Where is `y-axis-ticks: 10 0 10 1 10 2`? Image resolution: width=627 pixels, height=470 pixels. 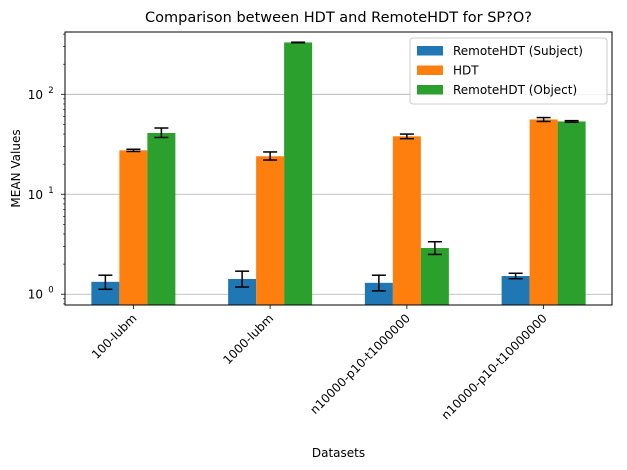 y-axis-ticks: 10 0 10 1 10 2 is located at coordinates (46, 169).